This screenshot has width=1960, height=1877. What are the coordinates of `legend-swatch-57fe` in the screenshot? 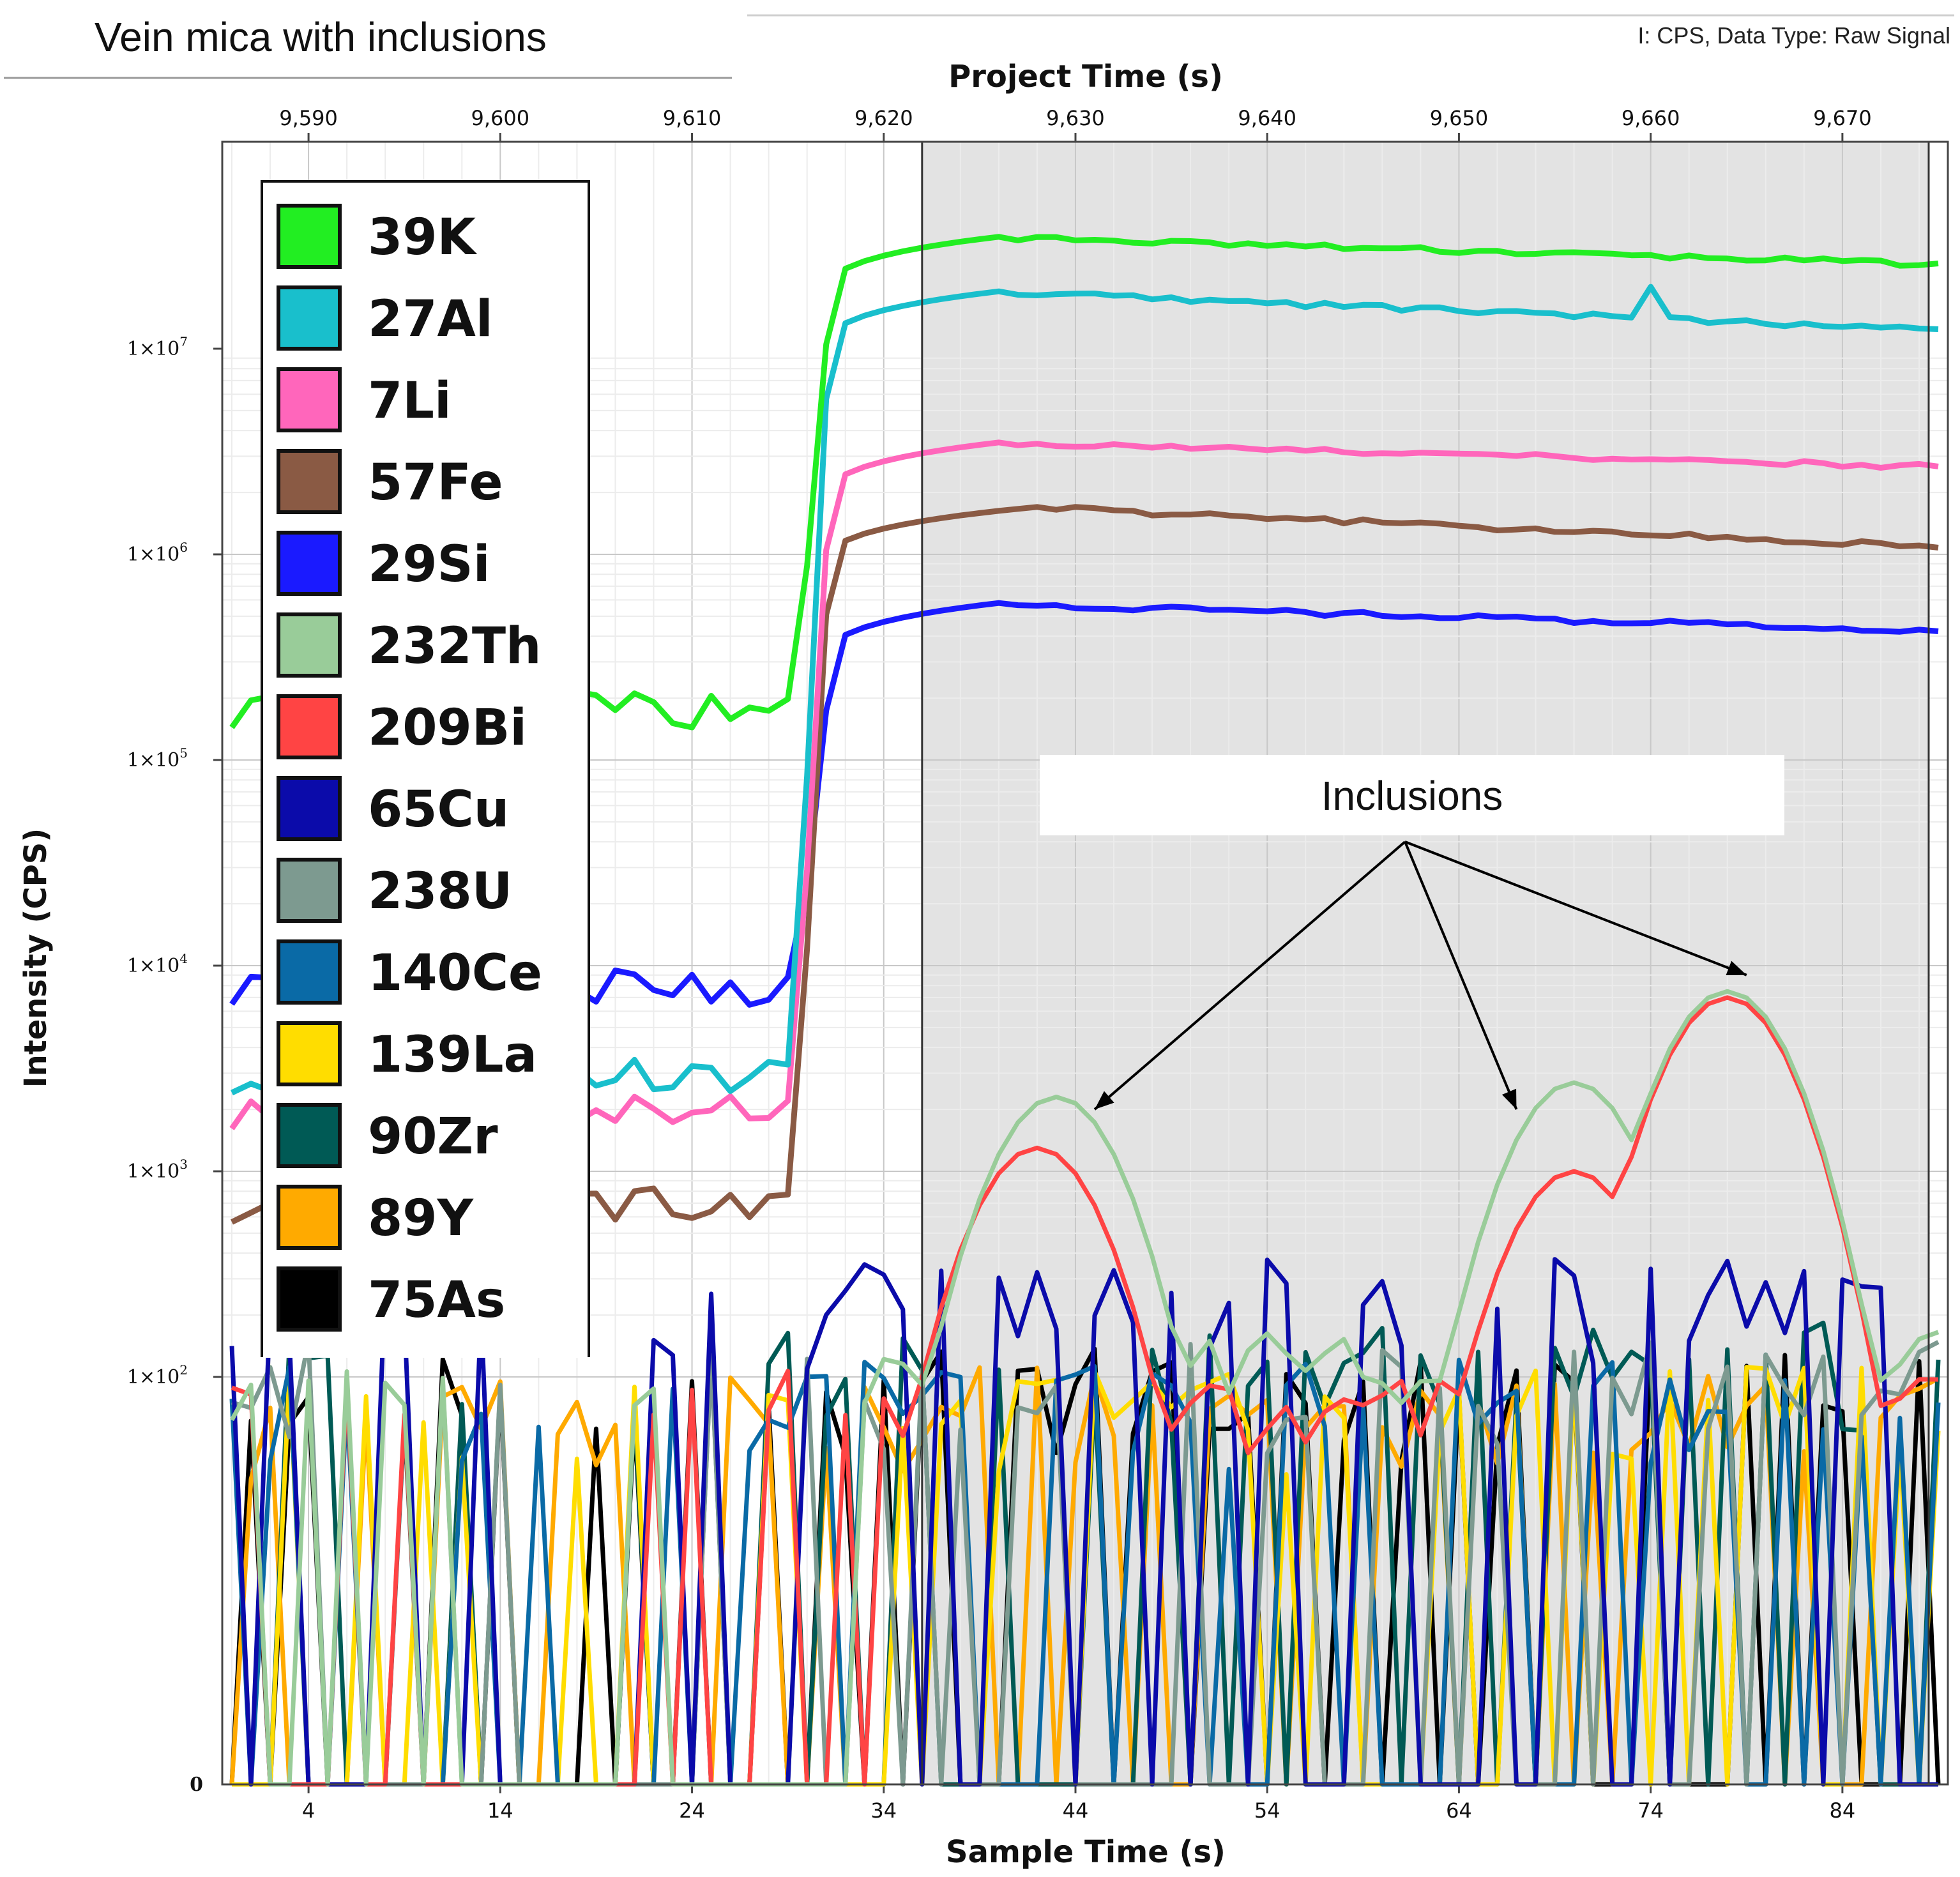 It's located at (309, 481).